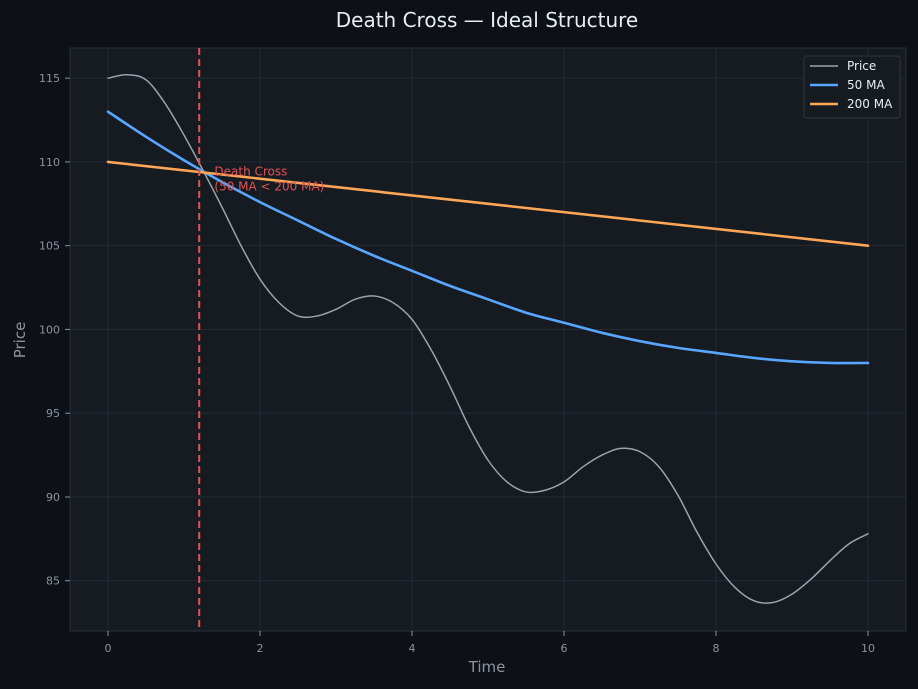 The width and height of the screenshot is (918, 689). Describe the element at coordinates (250, 171) in the screenshot. I see `death-cross-annotation-text: Death Cross` at that location.